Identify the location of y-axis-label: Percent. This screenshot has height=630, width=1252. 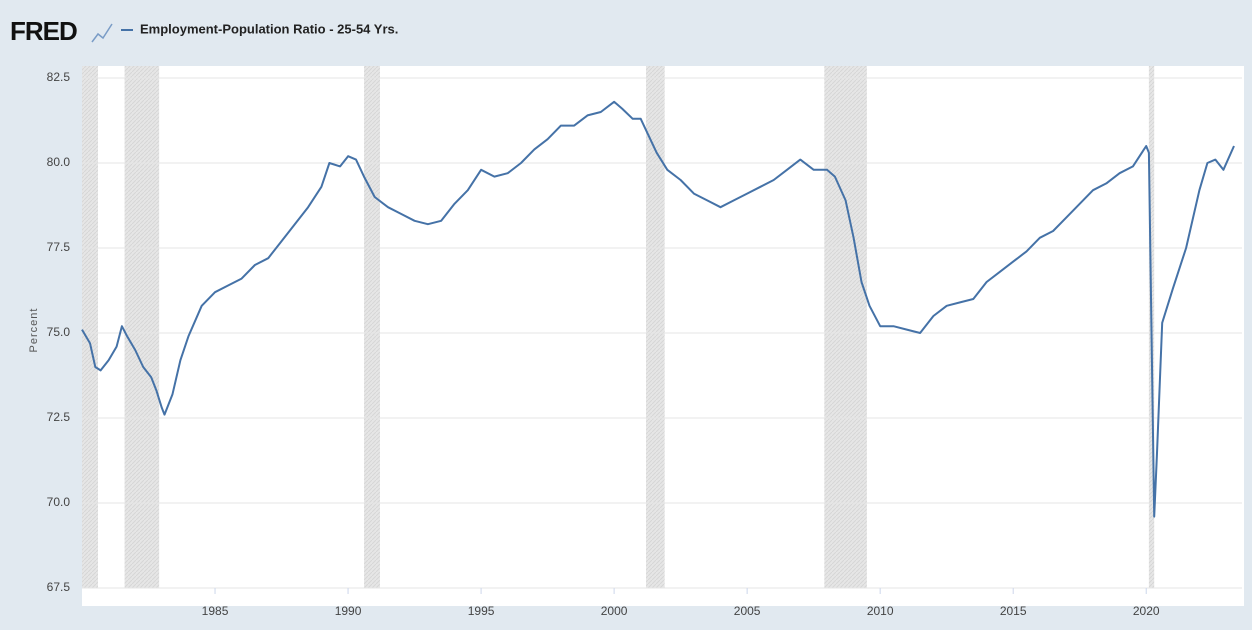
(34, 330).